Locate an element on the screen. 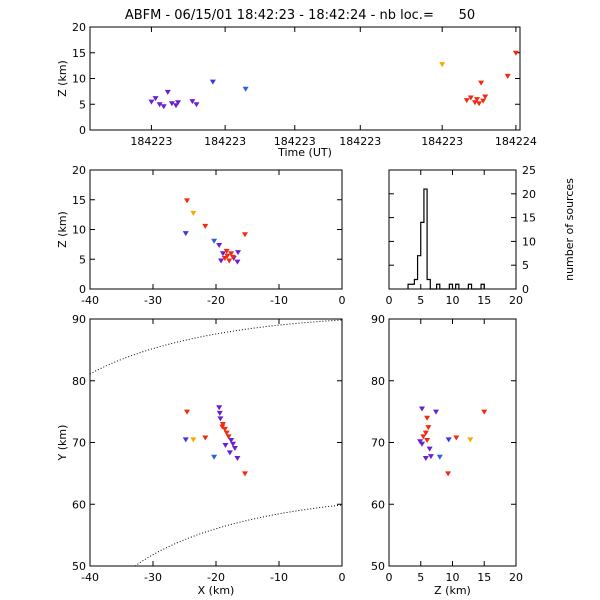  y-axis-label: Z (km) is located at coordinates (62, 78).